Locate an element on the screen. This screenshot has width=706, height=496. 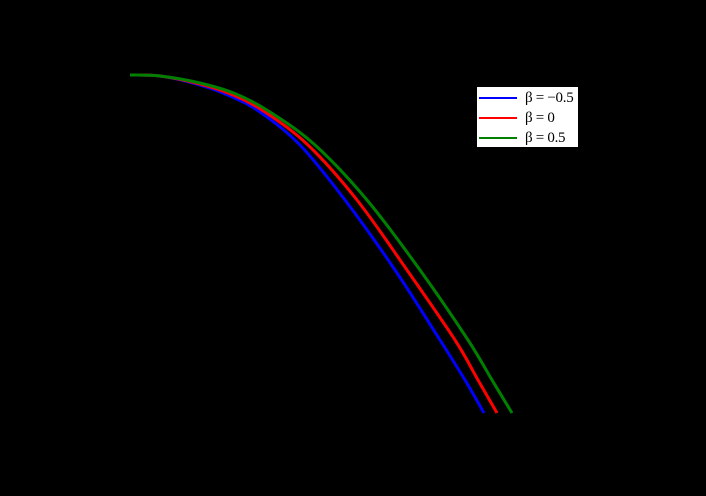
legend-label: β = 0 is located at coordinates (540, 118).